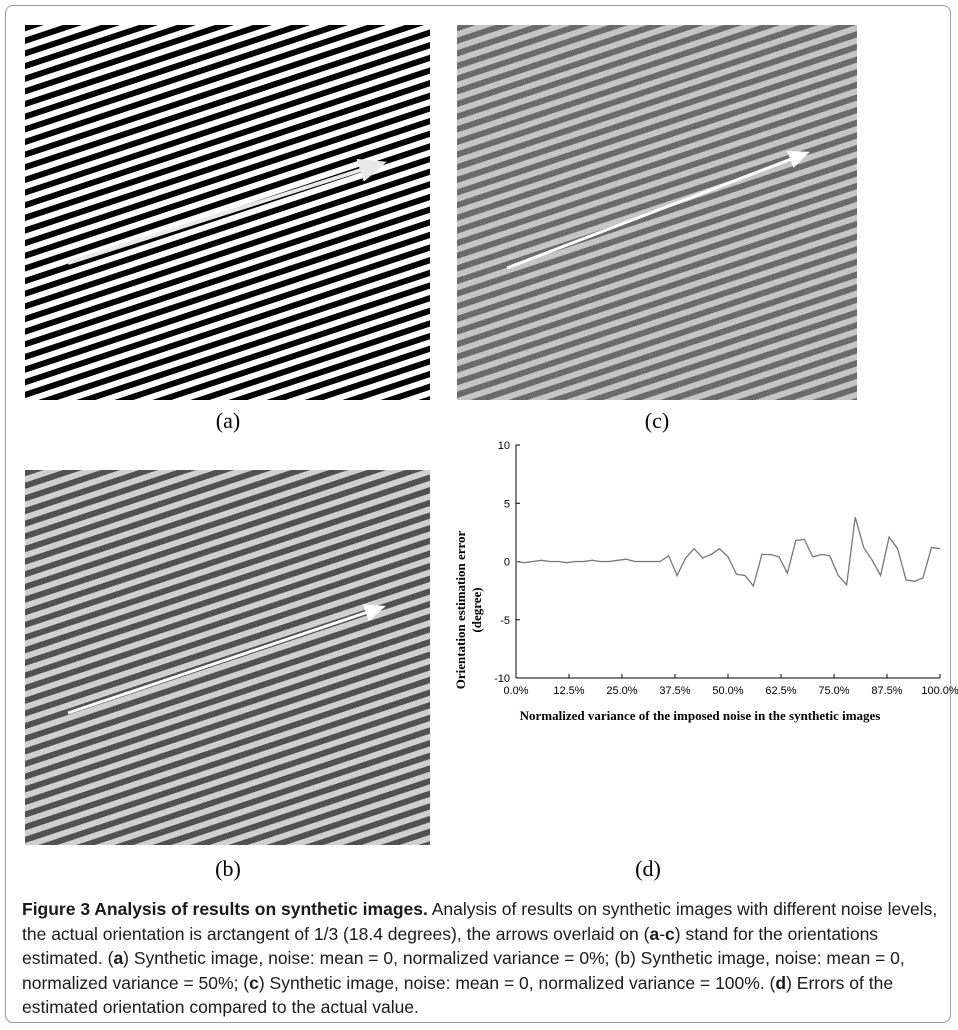 This screenshot has height=1030, width=958. Describe the element at coordinates (568, 691) in the screenshot. I see `x-tick-label: 12.5%` at that location.